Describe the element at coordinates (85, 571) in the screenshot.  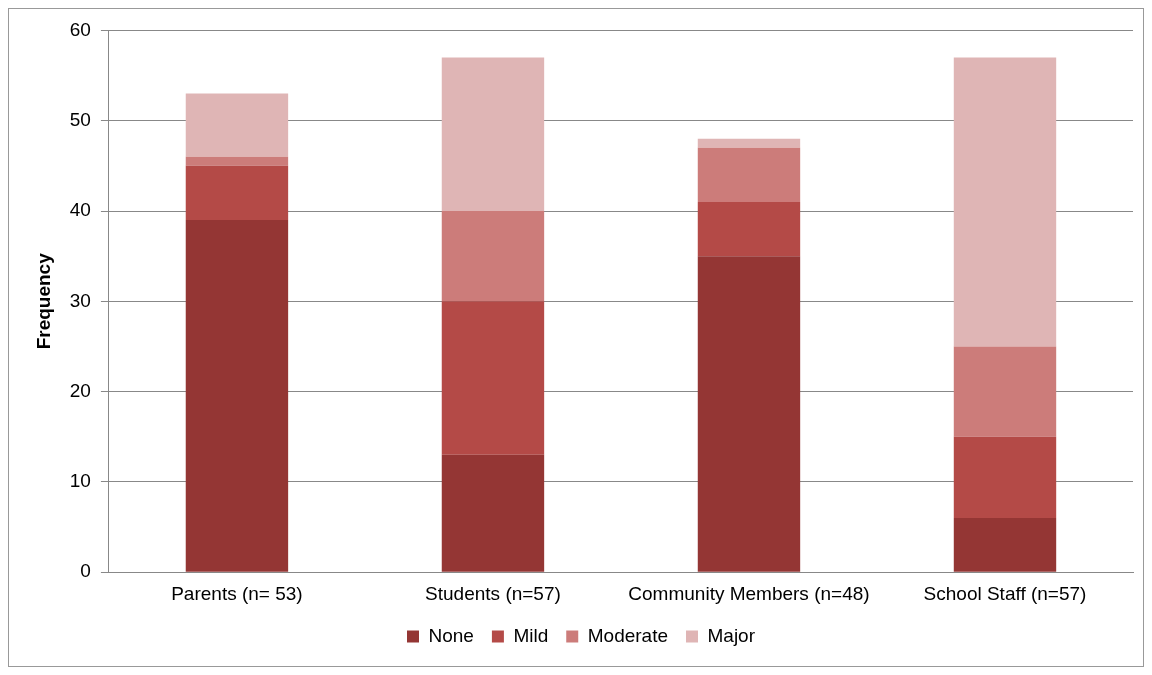
I see `y-tick-label: 0` at that location.